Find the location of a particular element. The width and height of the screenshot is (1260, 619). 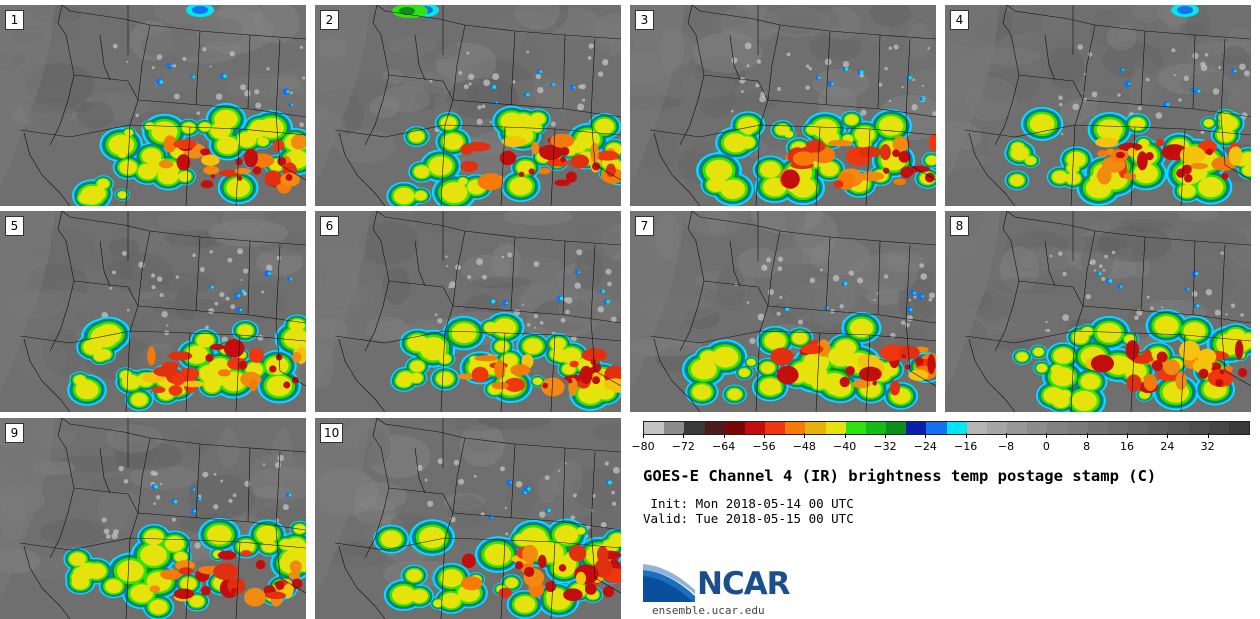

colorbar-tick-label: −16 is located at coordinates (966, 446).